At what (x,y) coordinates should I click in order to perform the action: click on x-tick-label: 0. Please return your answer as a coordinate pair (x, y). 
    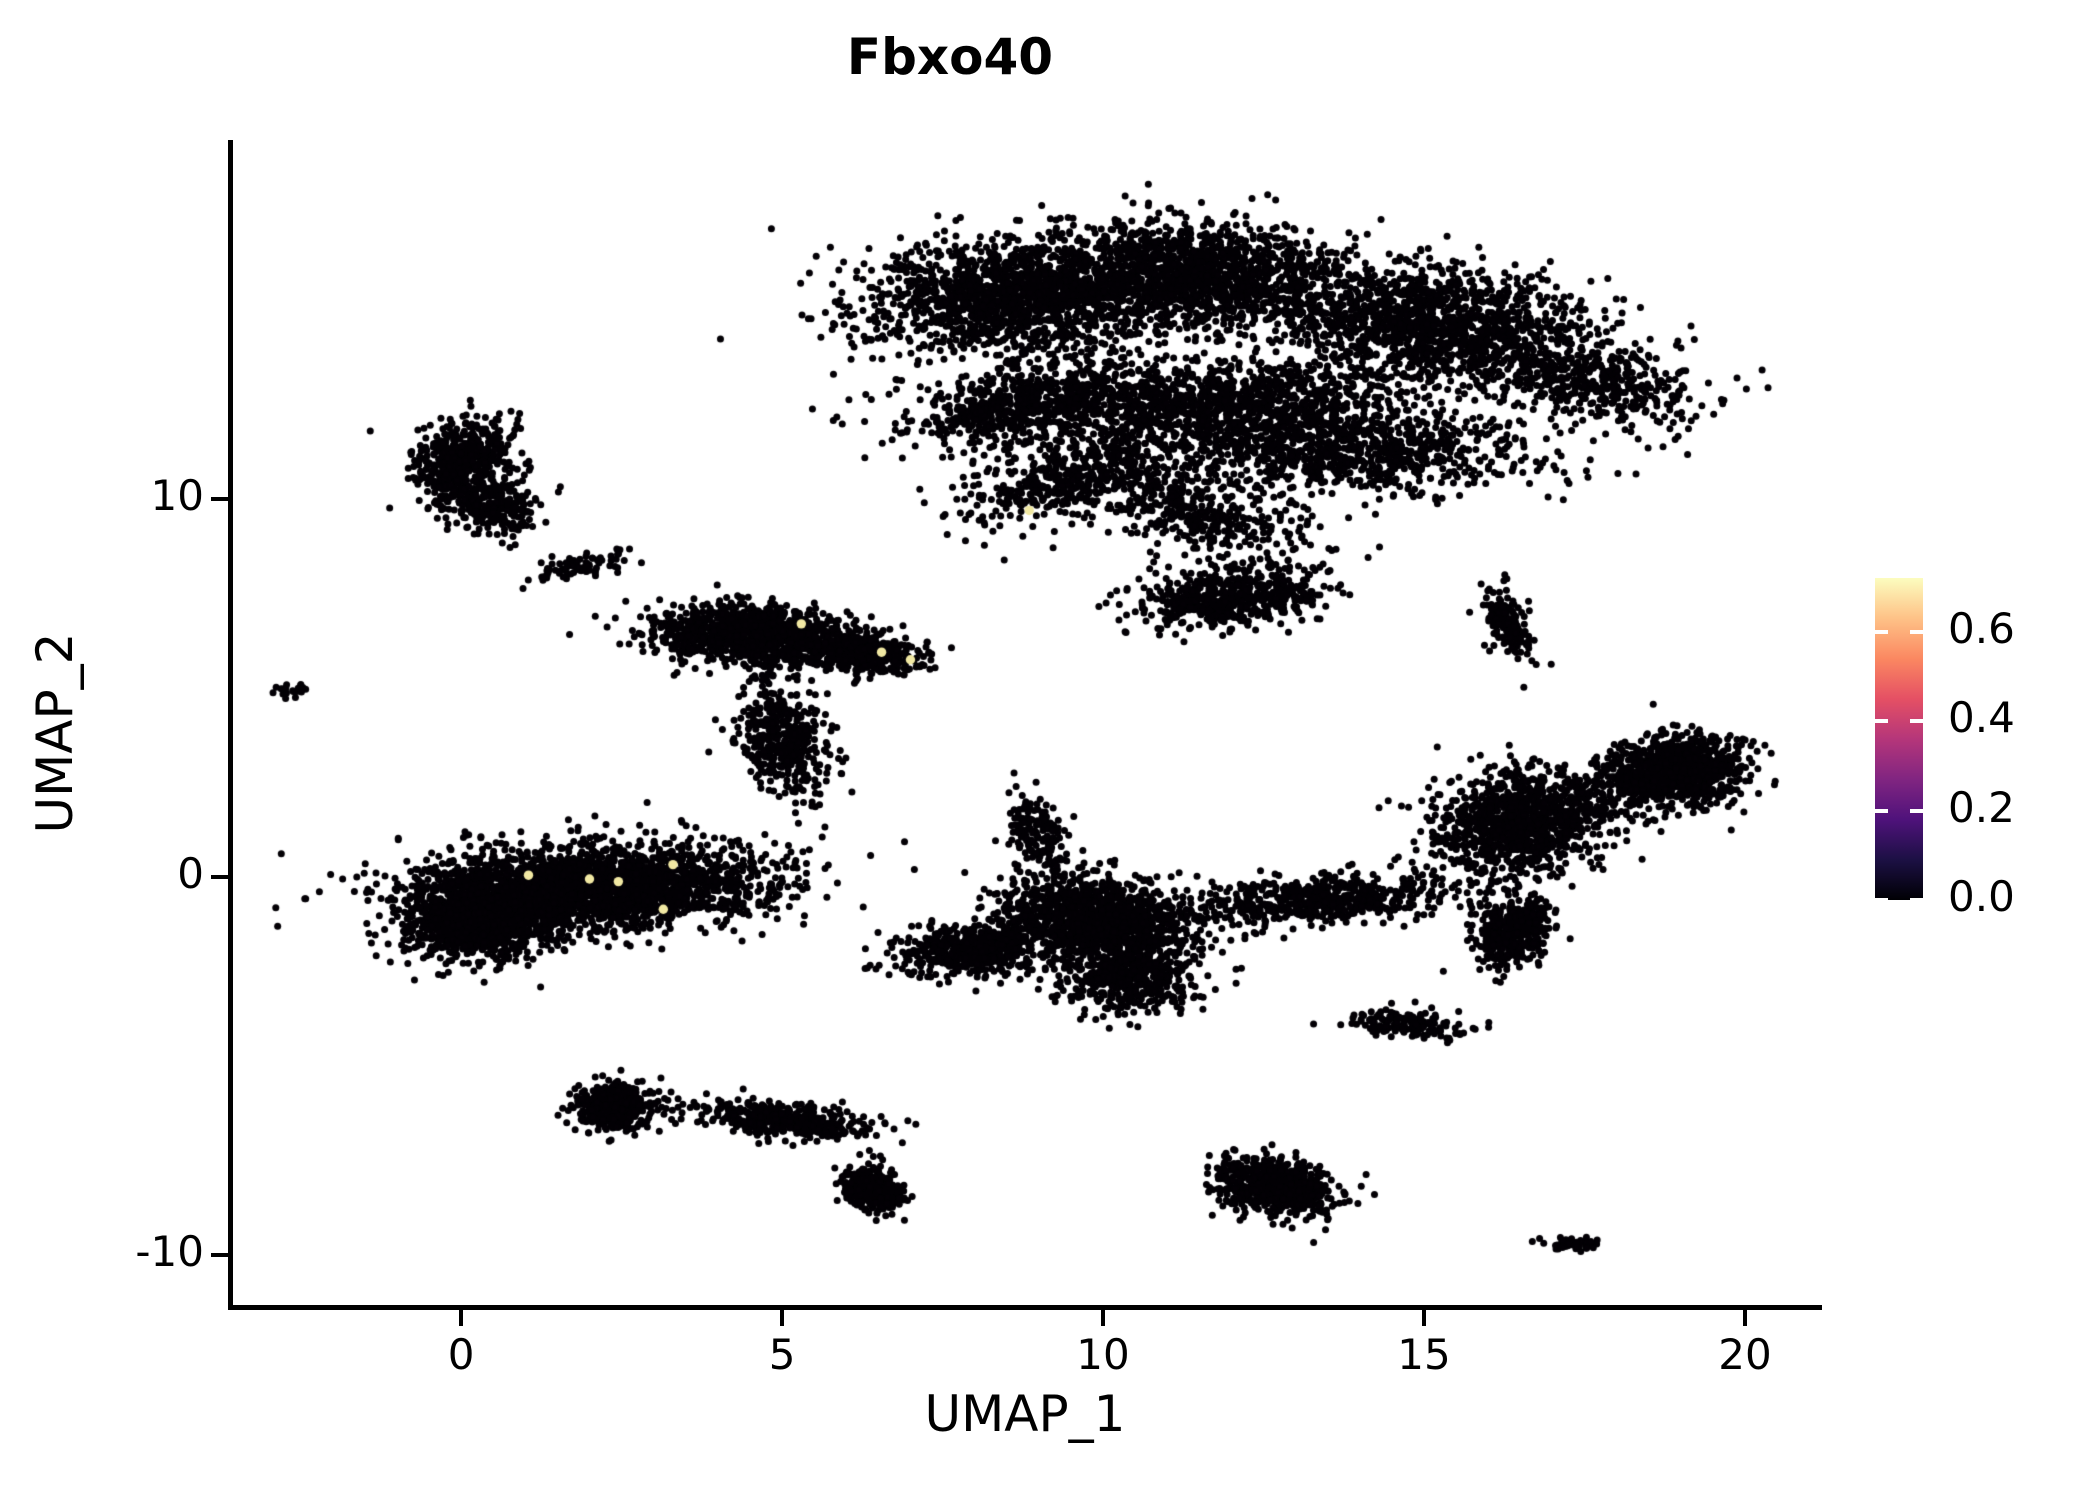
    Looking at the image, I should click on (461, 1354).